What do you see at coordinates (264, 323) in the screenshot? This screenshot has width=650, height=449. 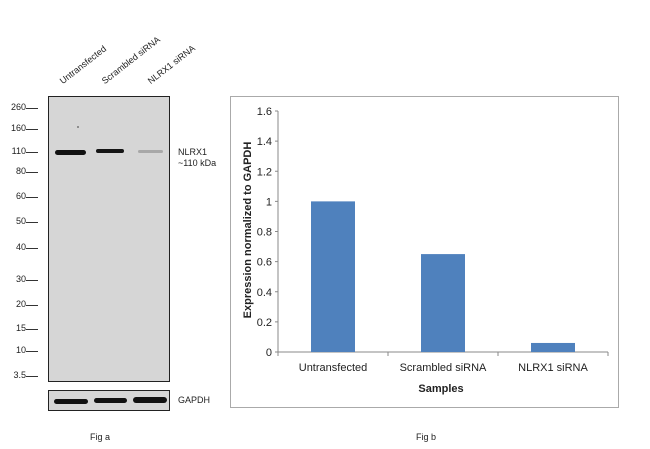 I see `y-tick-label: 0.2` at bounding box center [264, 323].